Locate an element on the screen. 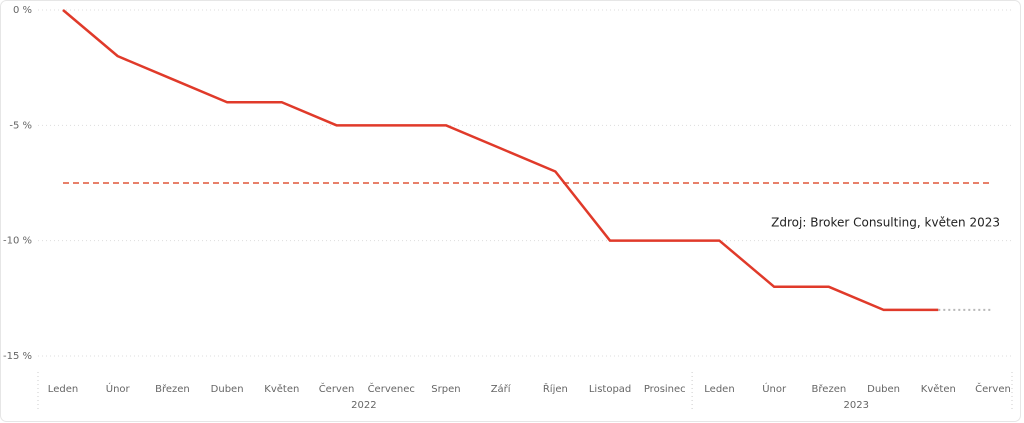 The height and width of the screenshot is (423, 1024). annotation: Zdroj: Broker Consulting, květen 2023 is located at coordinates (885, 223).